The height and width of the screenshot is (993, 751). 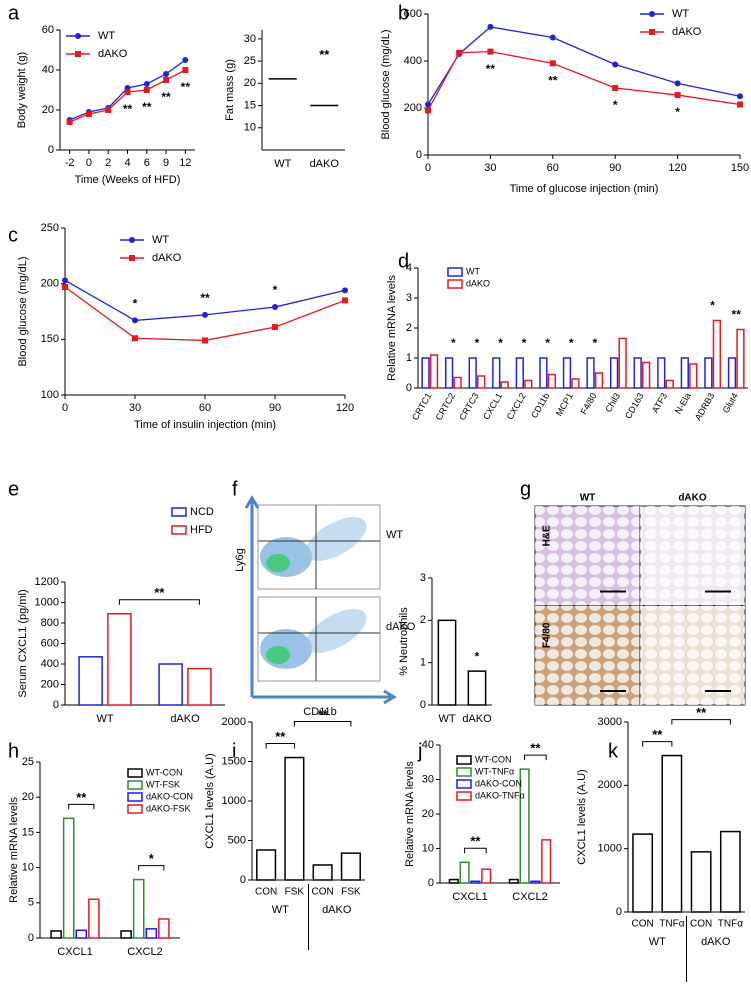 I want to click on panel-letter: f, so click(x=235, y=489).